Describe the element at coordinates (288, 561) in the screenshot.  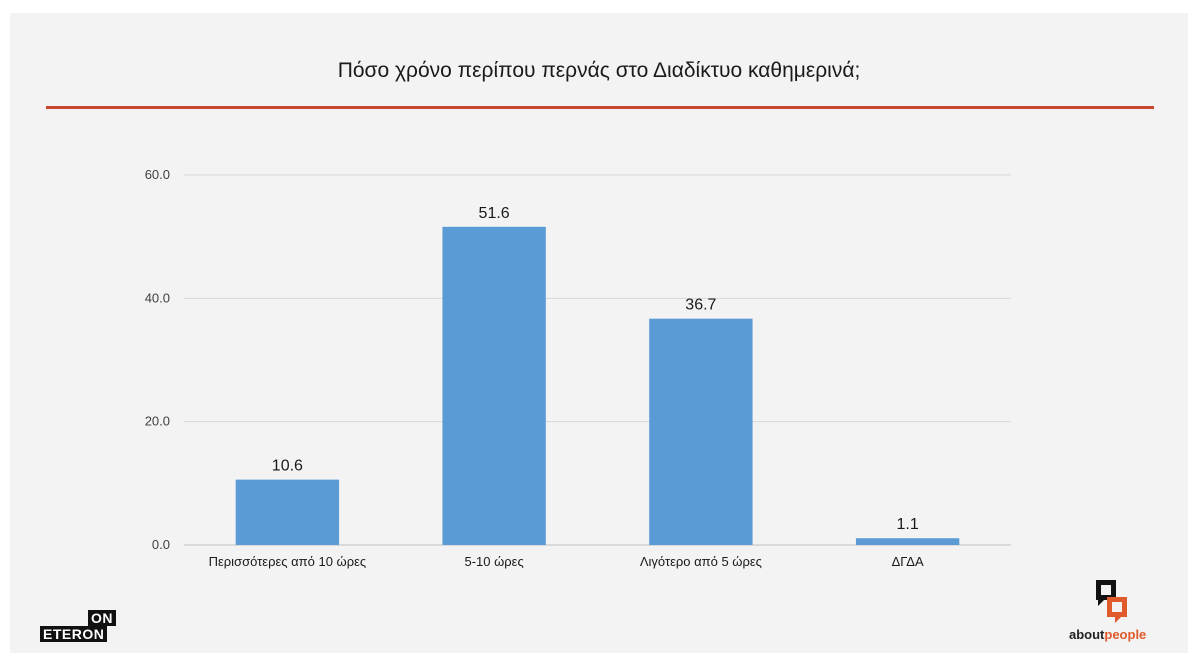
I see `x-category-label: Περισσότερες από 10 ώρες` at that location.